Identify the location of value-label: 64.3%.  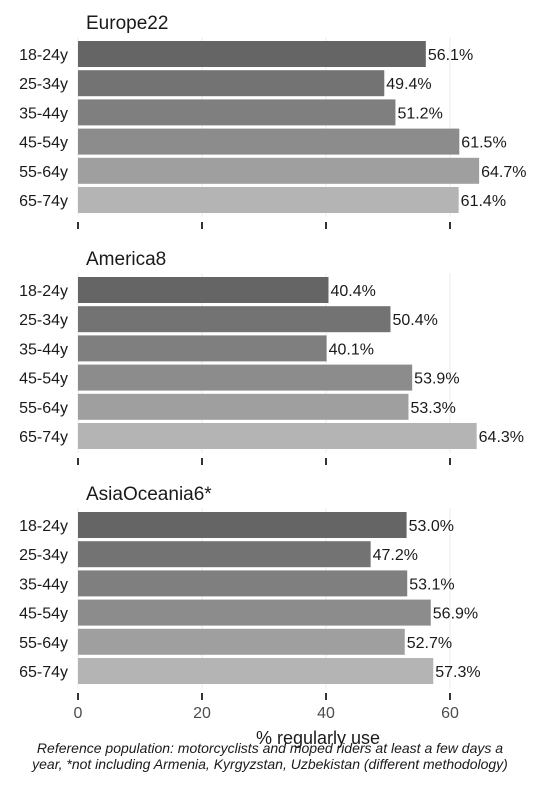
(501, 437).